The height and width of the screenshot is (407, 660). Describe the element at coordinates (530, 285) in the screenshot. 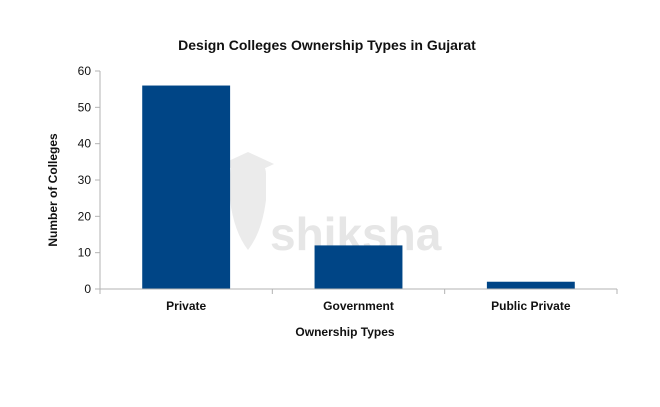

I see `bar-public-private` at that location.